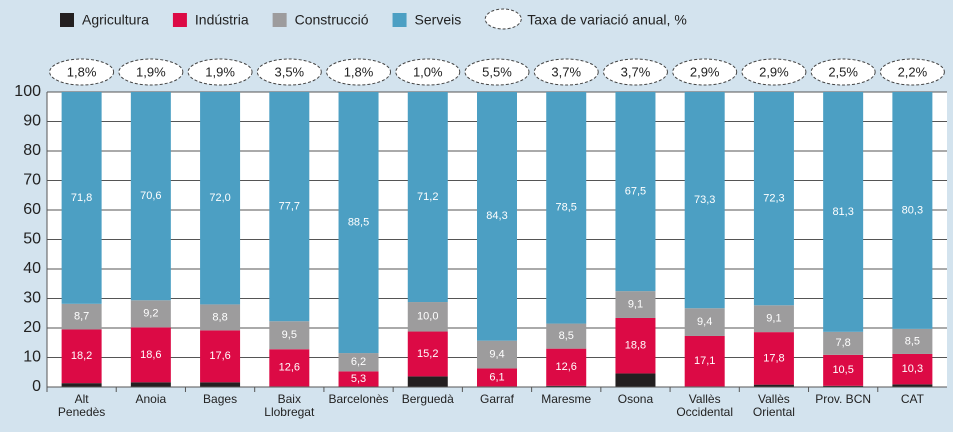 This screenshot has width=953, height=432. I want to click on data-label: 80,3, so click(912, 210).